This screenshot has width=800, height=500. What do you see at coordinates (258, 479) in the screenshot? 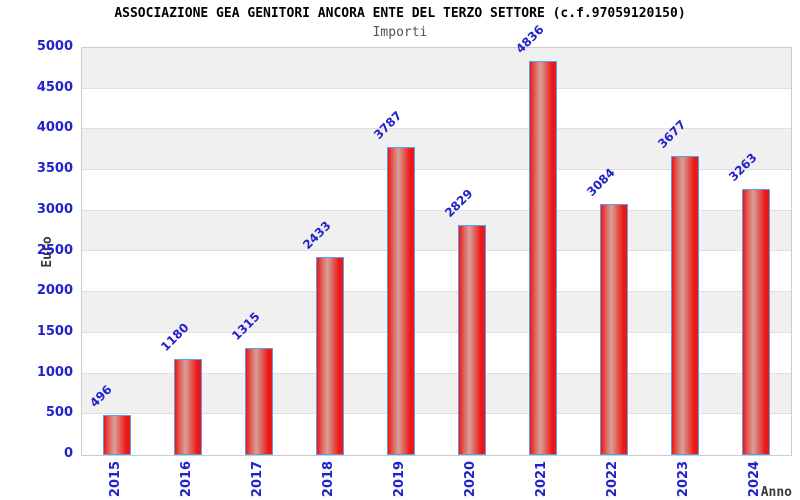
I see `x-tick-label-2017: 2017` at bounding box center [258, 479].